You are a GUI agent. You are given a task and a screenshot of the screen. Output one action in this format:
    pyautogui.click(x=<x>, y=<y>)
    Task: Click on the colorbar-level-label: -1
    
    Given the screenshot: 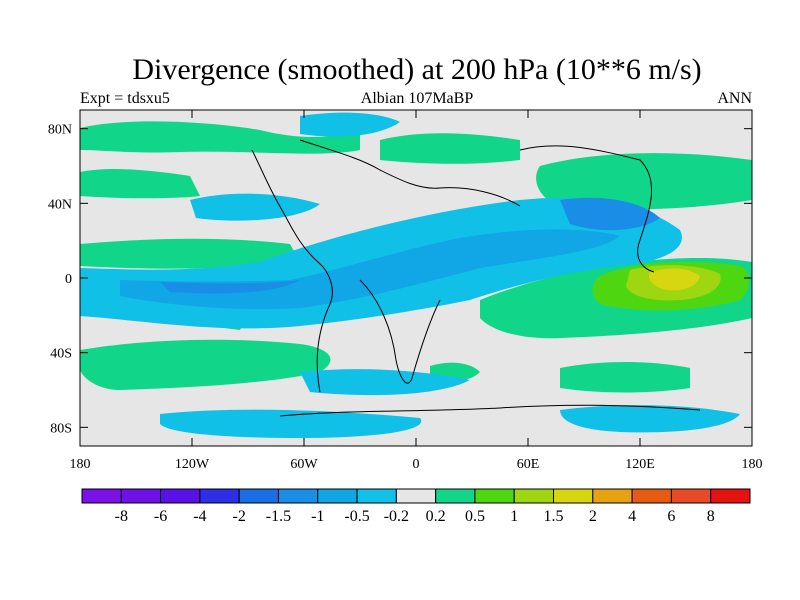 What is the action you would take?
    pyautogui.click(x=317, y=516)
    